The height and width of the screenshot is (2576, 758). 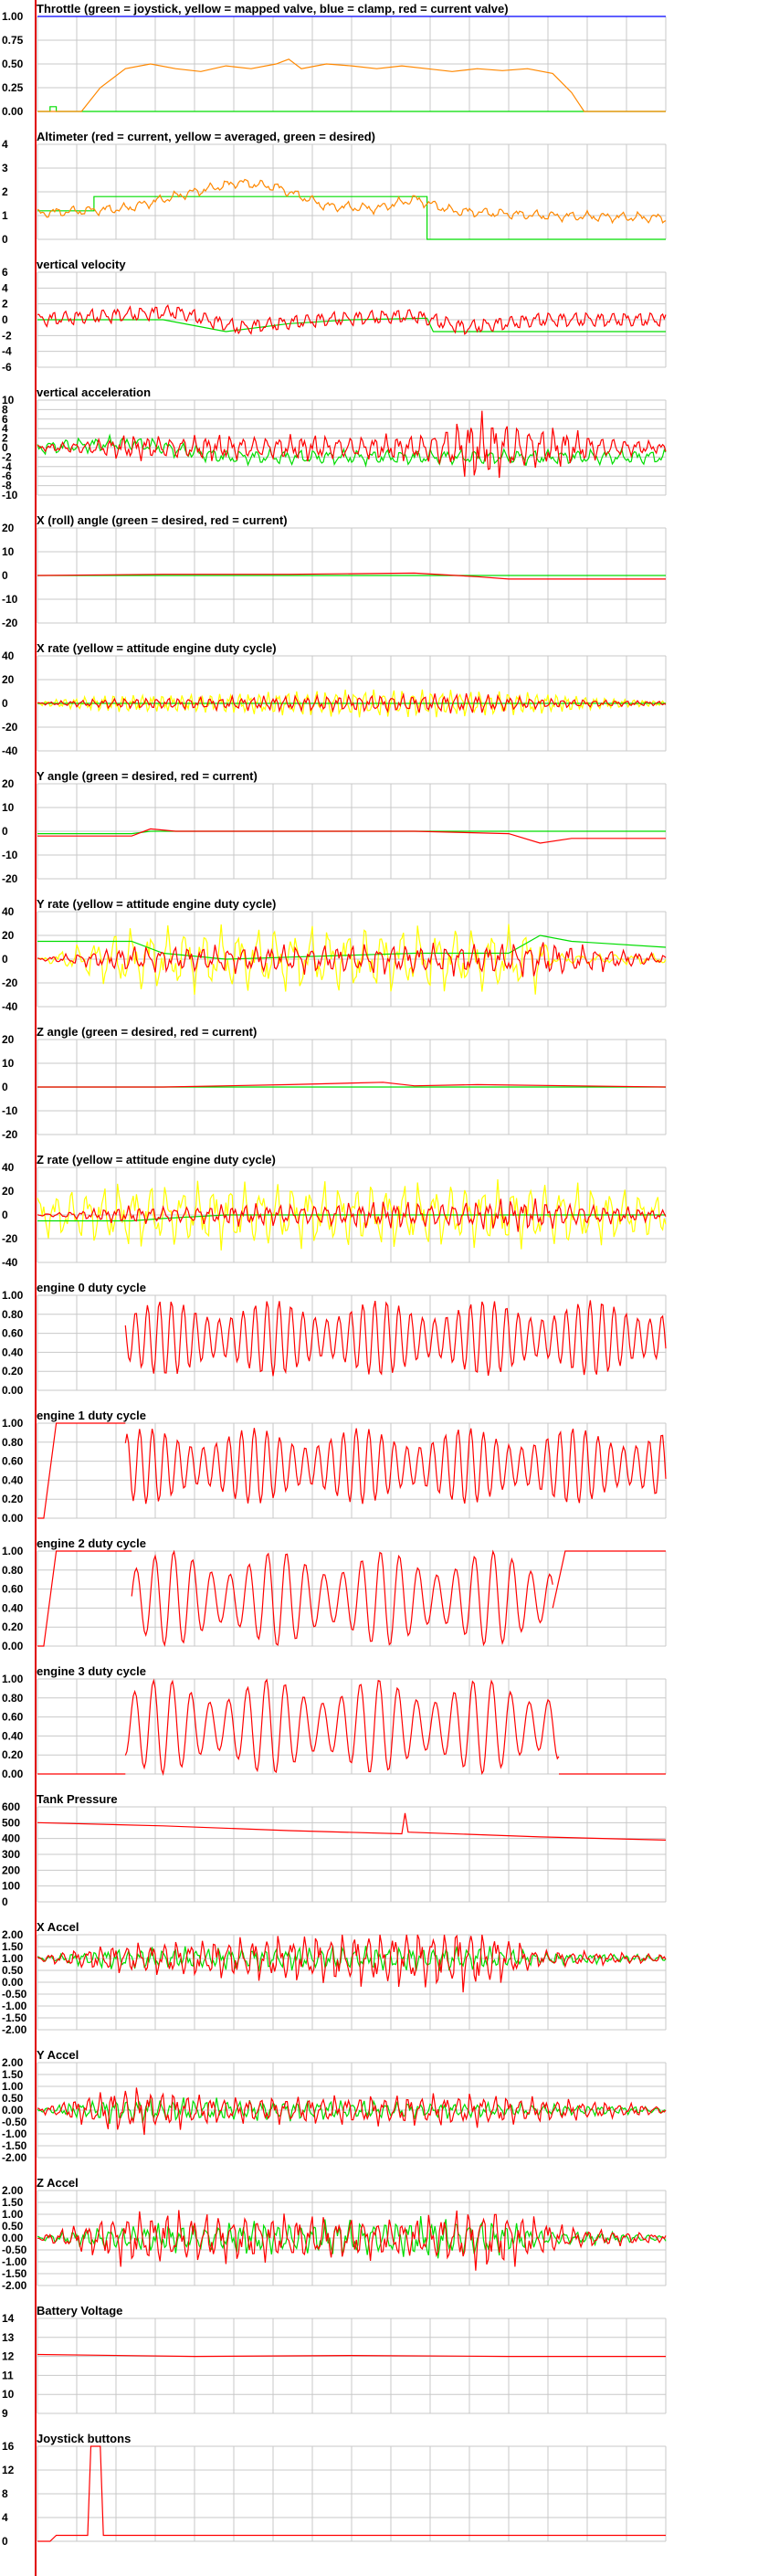 I want to click on y-tick-label: -0.50, so click(x=14, y=2249).